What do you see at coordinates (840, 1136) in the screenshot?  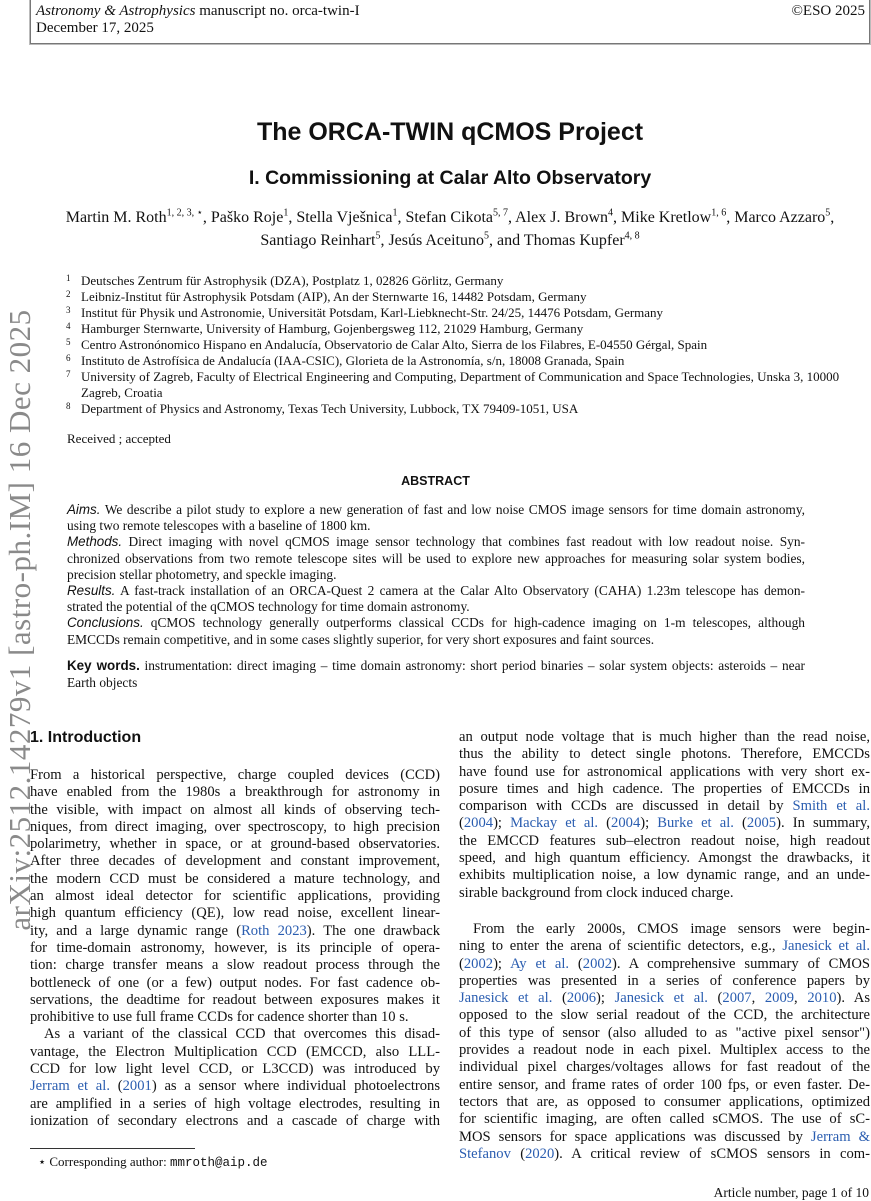 I see `citation-link: Jerram &` at bounding box center [840, 1136].